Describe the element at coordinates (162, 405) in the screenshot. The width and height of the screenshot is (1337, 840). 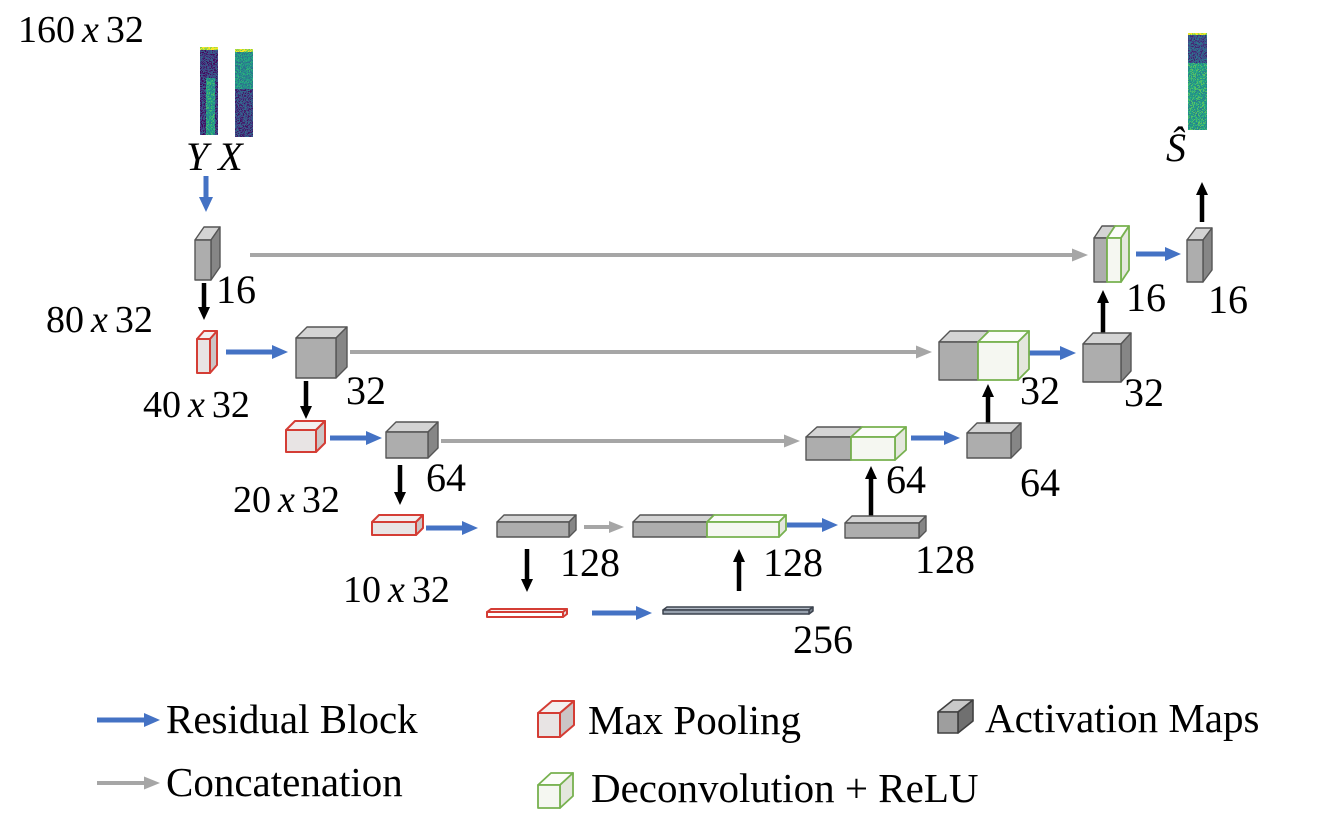
I see `size-rows: 40` at that location.